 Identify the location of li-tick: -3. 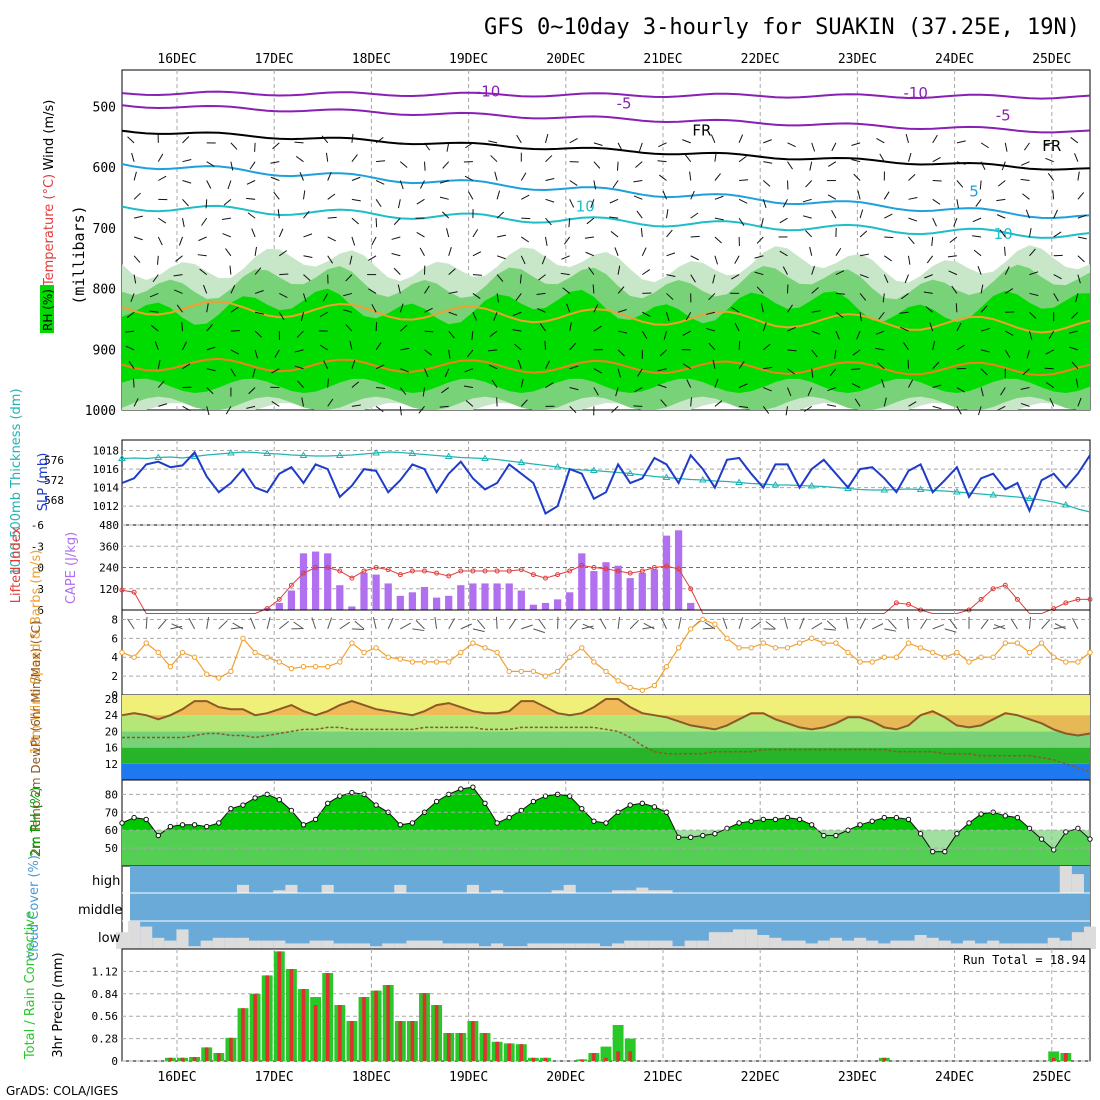
(37, 546).